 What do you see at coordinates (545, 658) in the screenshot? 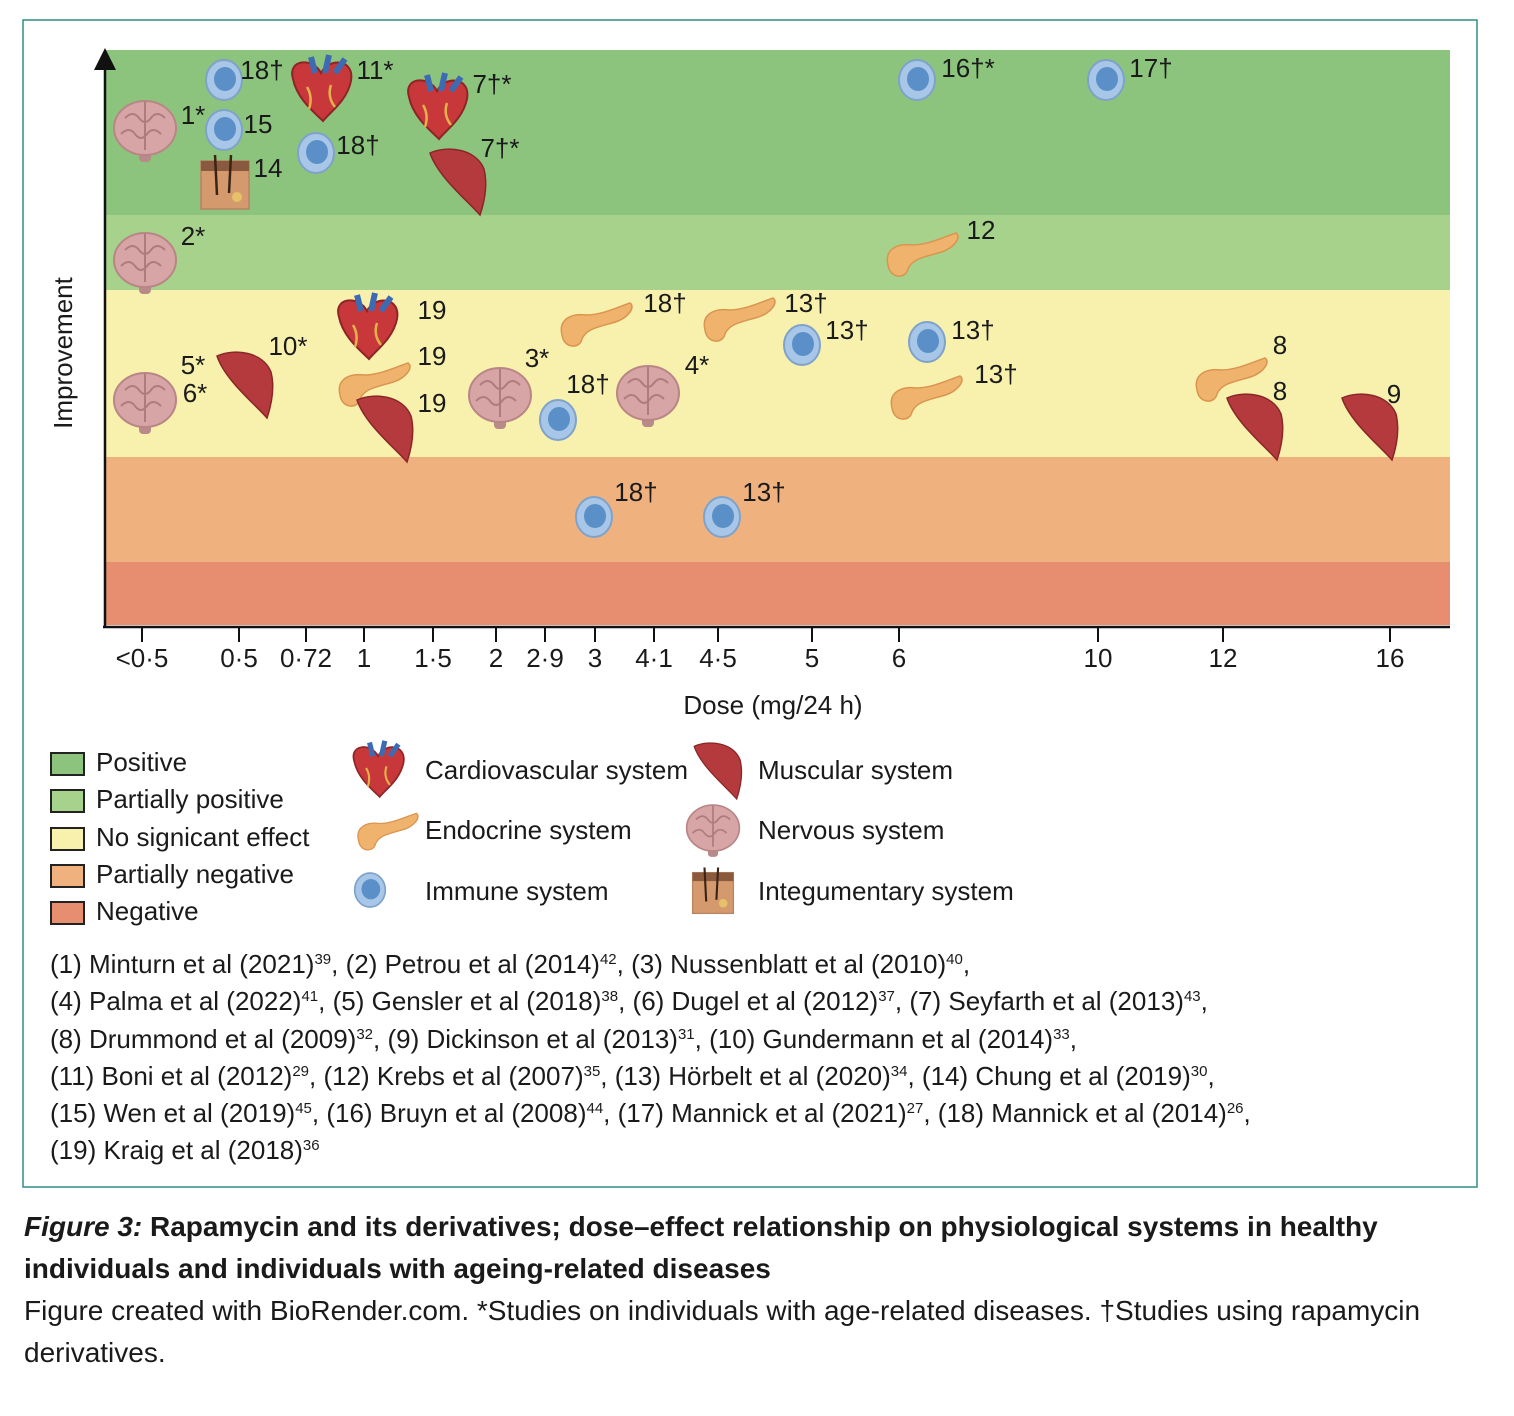
I see `x-tick-label: 2·9` at bounding box center [545, 658].